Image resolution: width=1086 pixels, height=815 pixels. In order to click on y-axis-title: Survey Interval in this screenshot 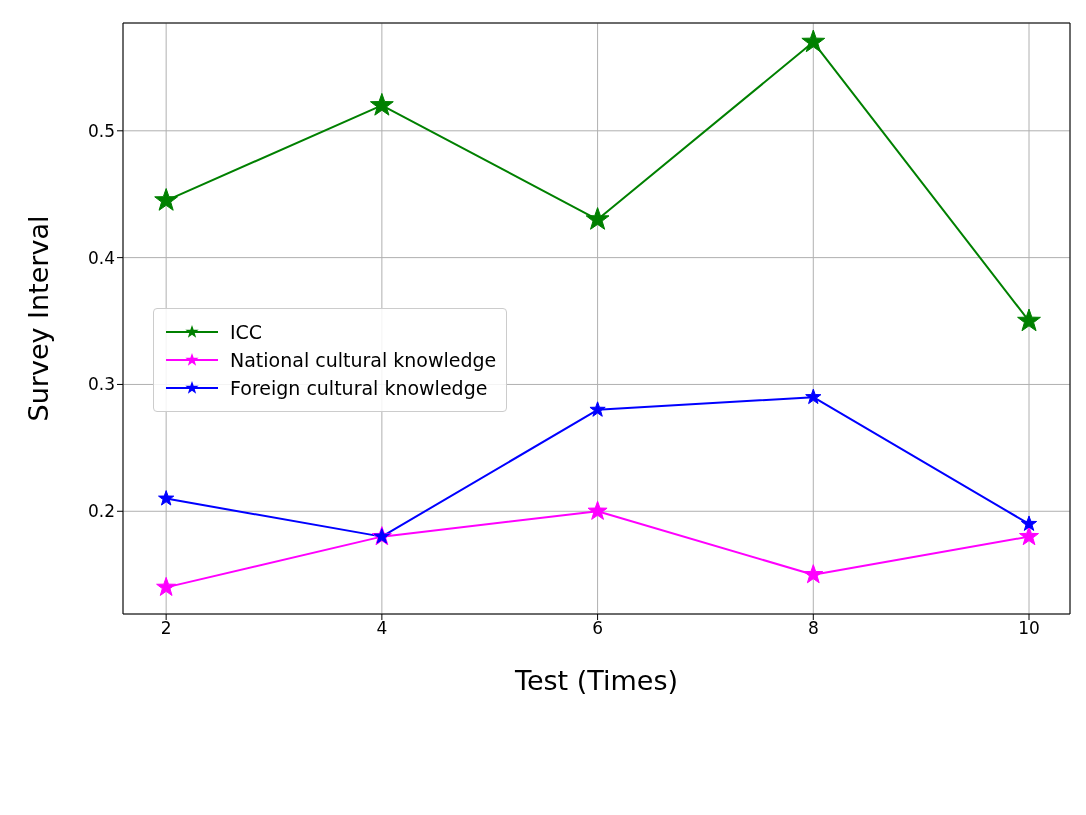, I will do `click(38, 318)`.